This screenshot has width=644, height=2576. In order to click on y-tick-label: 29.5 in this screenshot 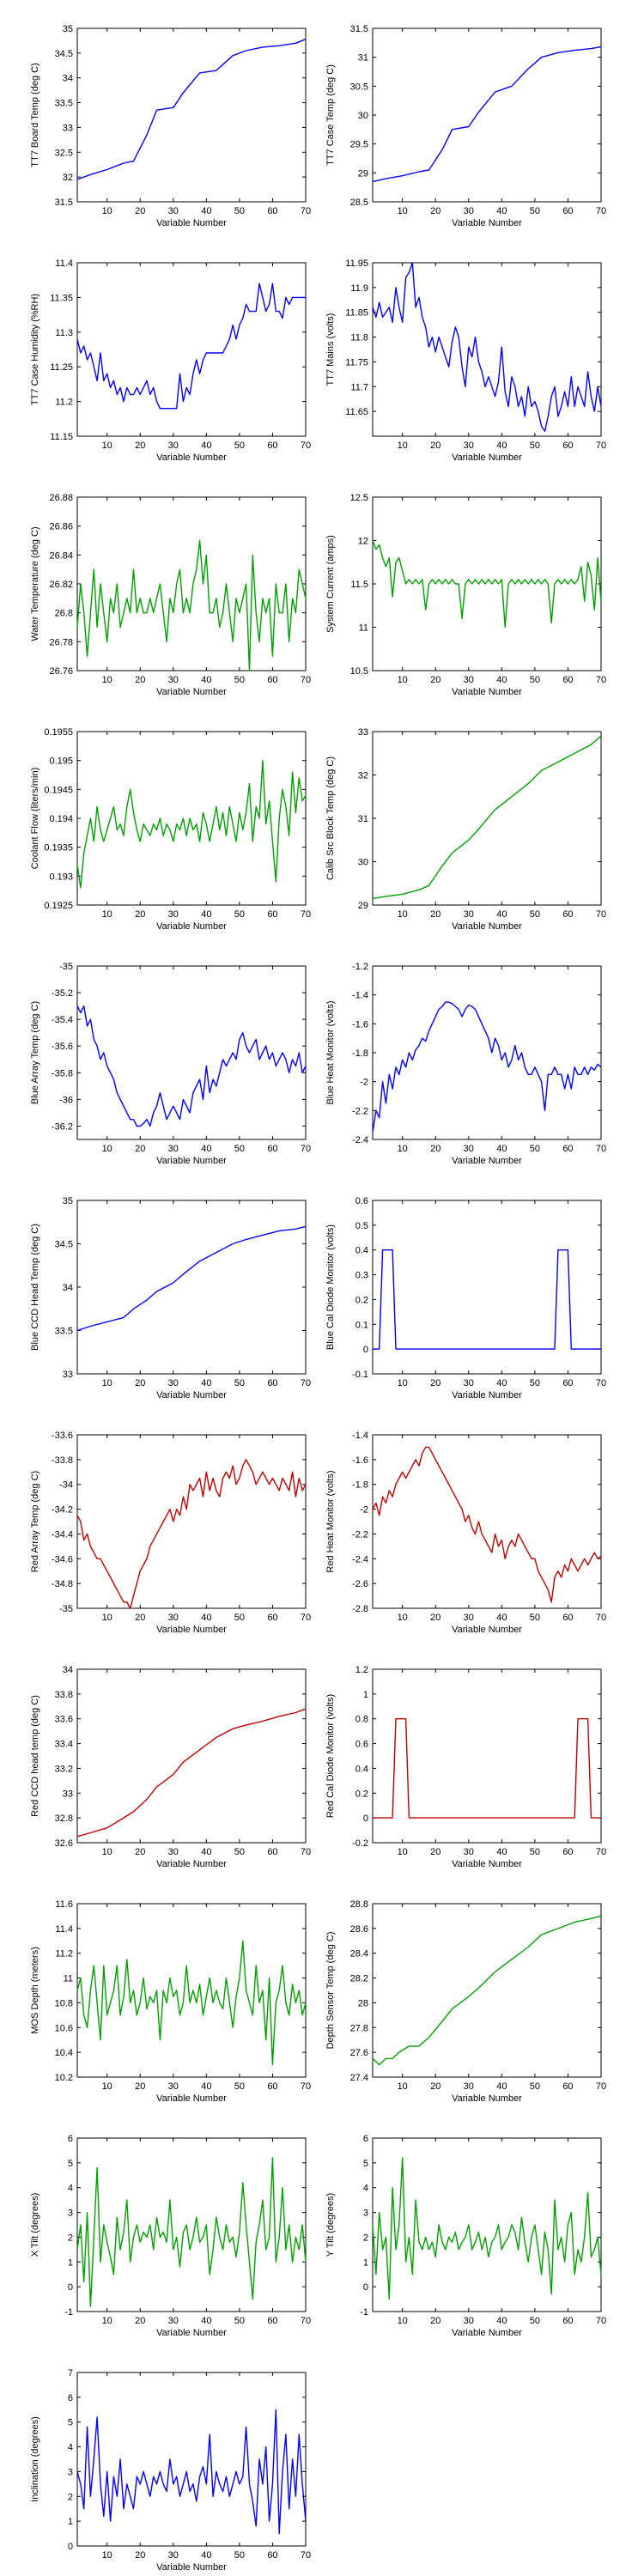, I will do `click(359, 145)`.